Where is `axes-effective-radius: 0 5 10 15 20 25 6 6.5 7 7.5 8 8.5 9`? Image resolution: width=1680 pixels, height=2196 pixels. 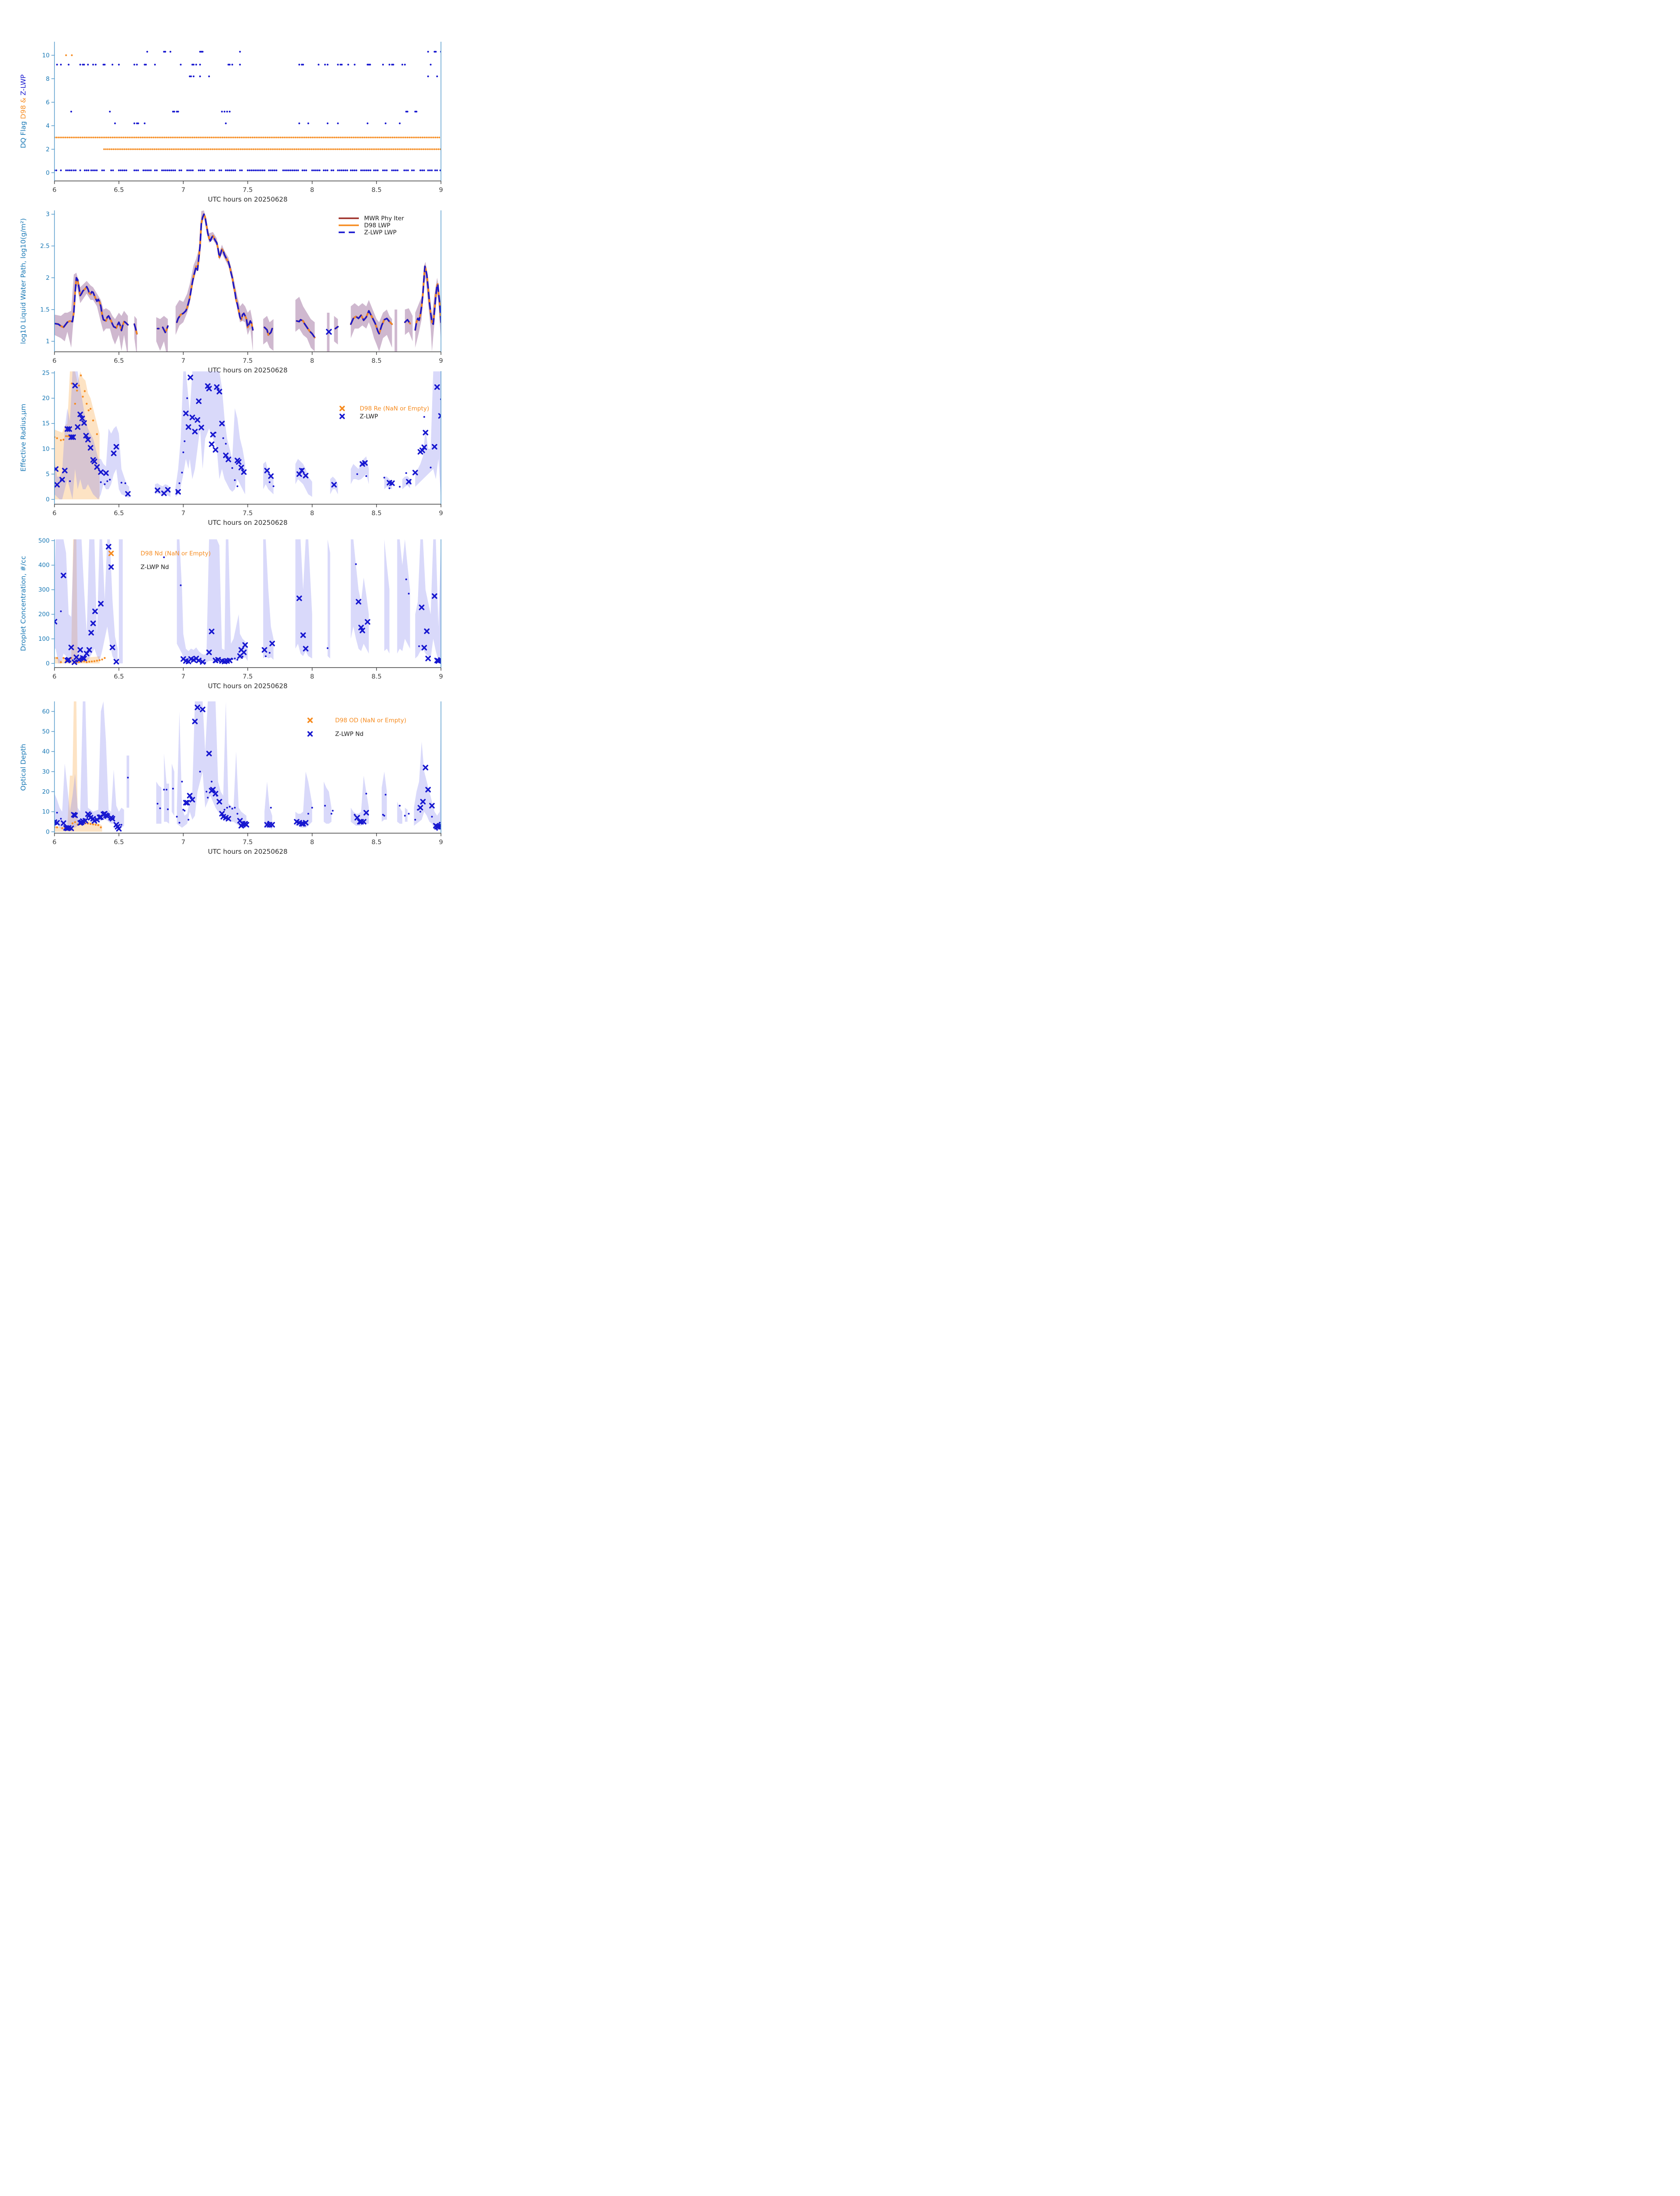
axes-effective-radius: 0 5 10 15 20 25 6 6.5 7 7.5 8 8.5 9 is located at coordinates (243, 443).